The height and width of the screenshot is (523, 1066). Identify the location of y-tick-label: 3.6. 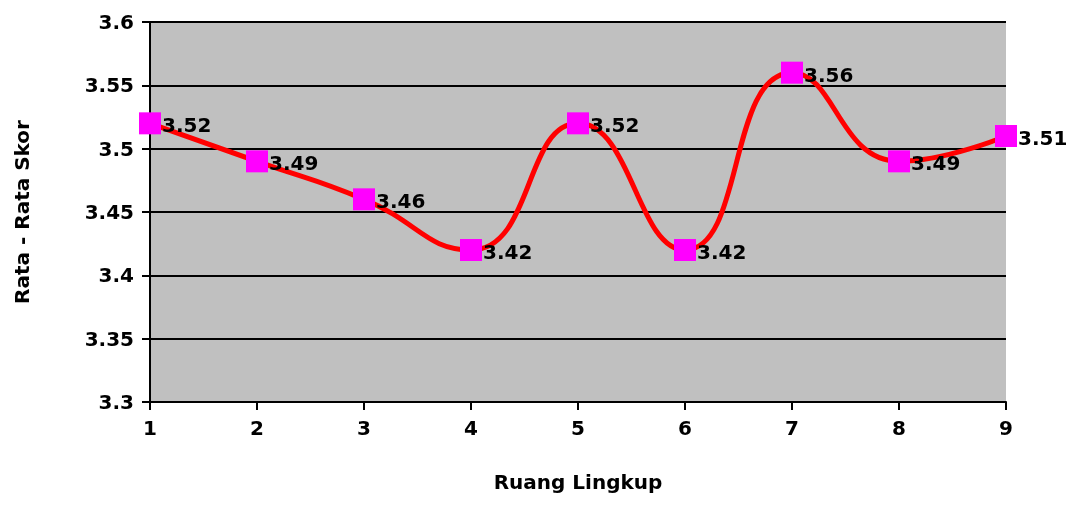
(116, 22).